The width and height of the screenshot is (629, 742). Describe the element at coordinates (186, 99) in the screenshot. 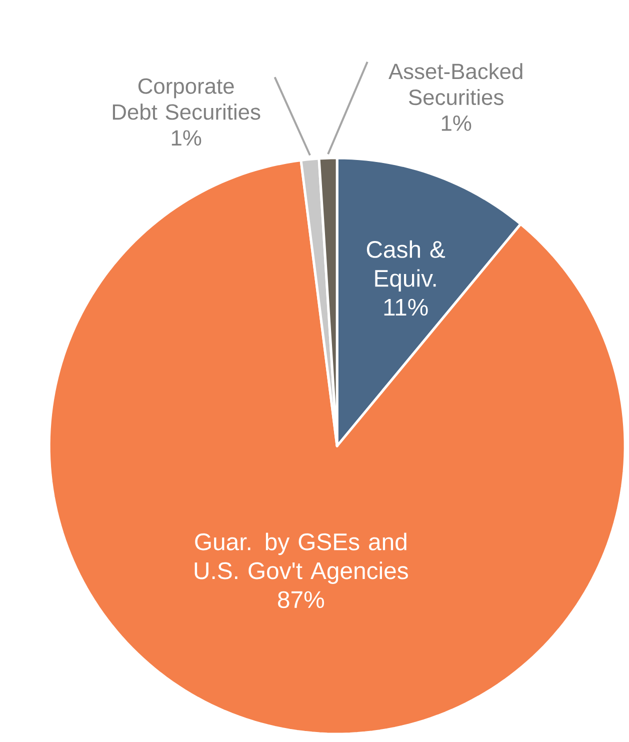

I see `slice-label: Corporate Debt Securities` at that location.